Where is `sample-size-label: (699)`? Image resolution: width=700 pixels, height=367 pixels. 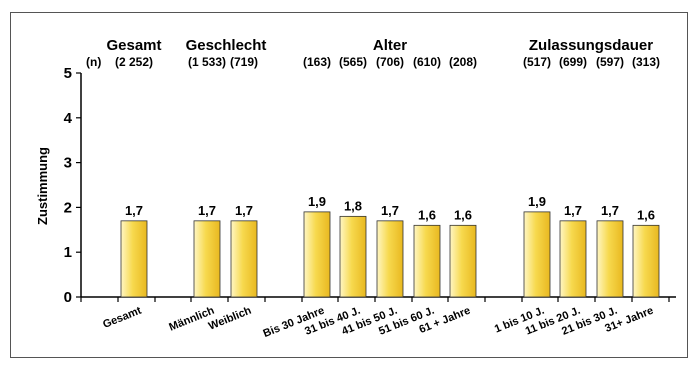
sample-size-label: (699) is located at coordinates (573, 62).